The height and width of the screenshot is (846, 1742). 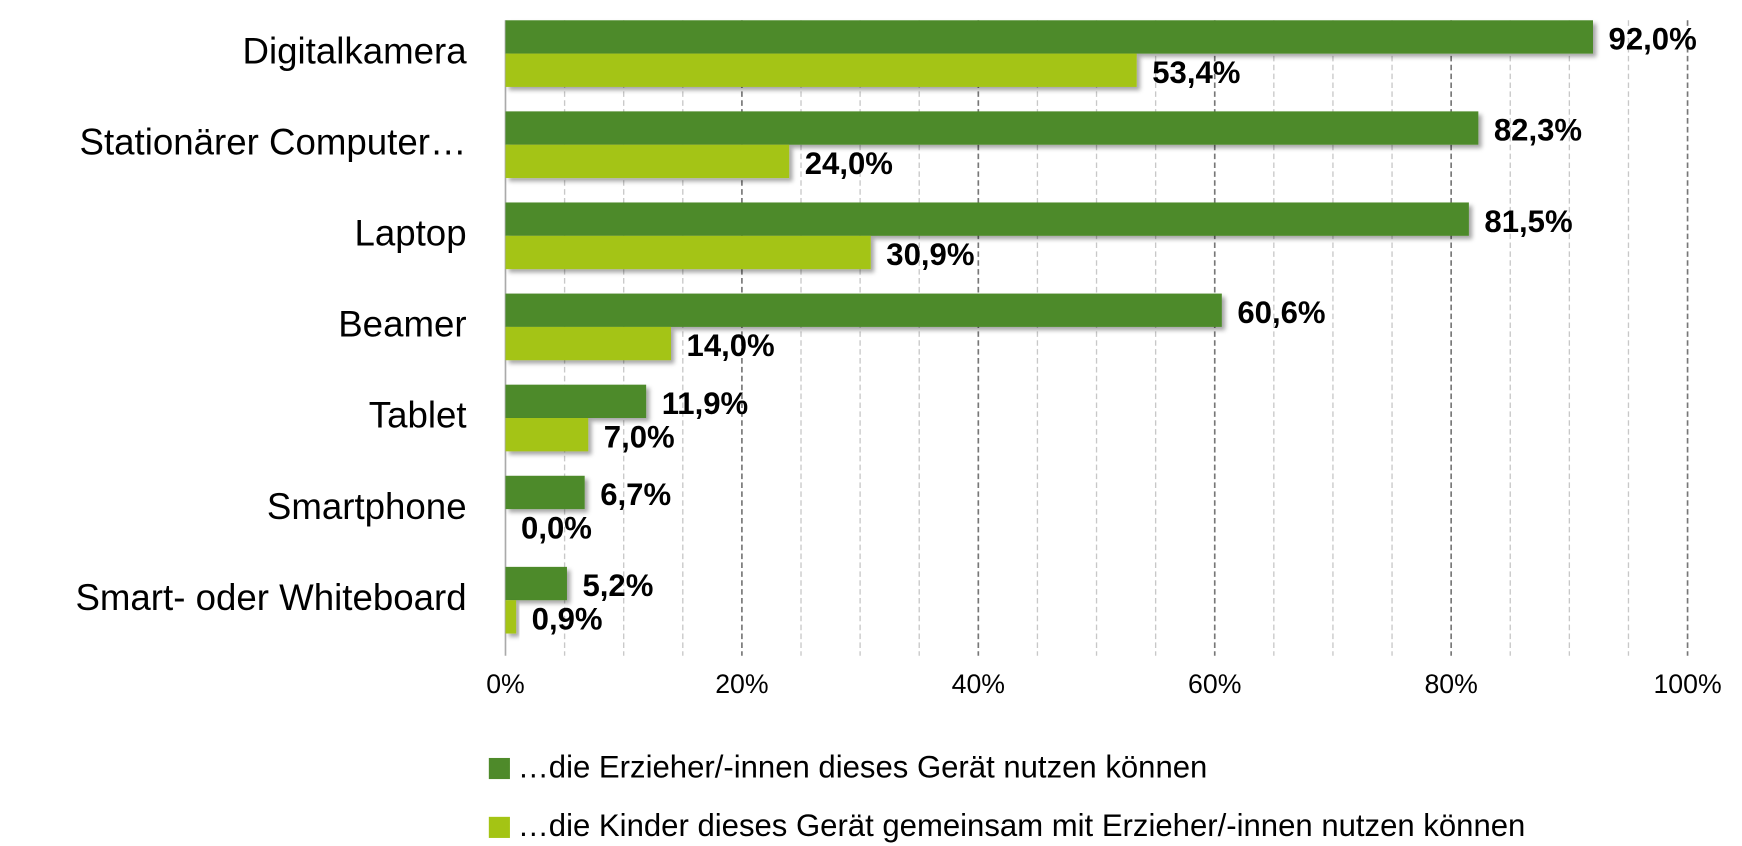 I want to click on category-label: Digitalkamera, so click(x=355, y=50).